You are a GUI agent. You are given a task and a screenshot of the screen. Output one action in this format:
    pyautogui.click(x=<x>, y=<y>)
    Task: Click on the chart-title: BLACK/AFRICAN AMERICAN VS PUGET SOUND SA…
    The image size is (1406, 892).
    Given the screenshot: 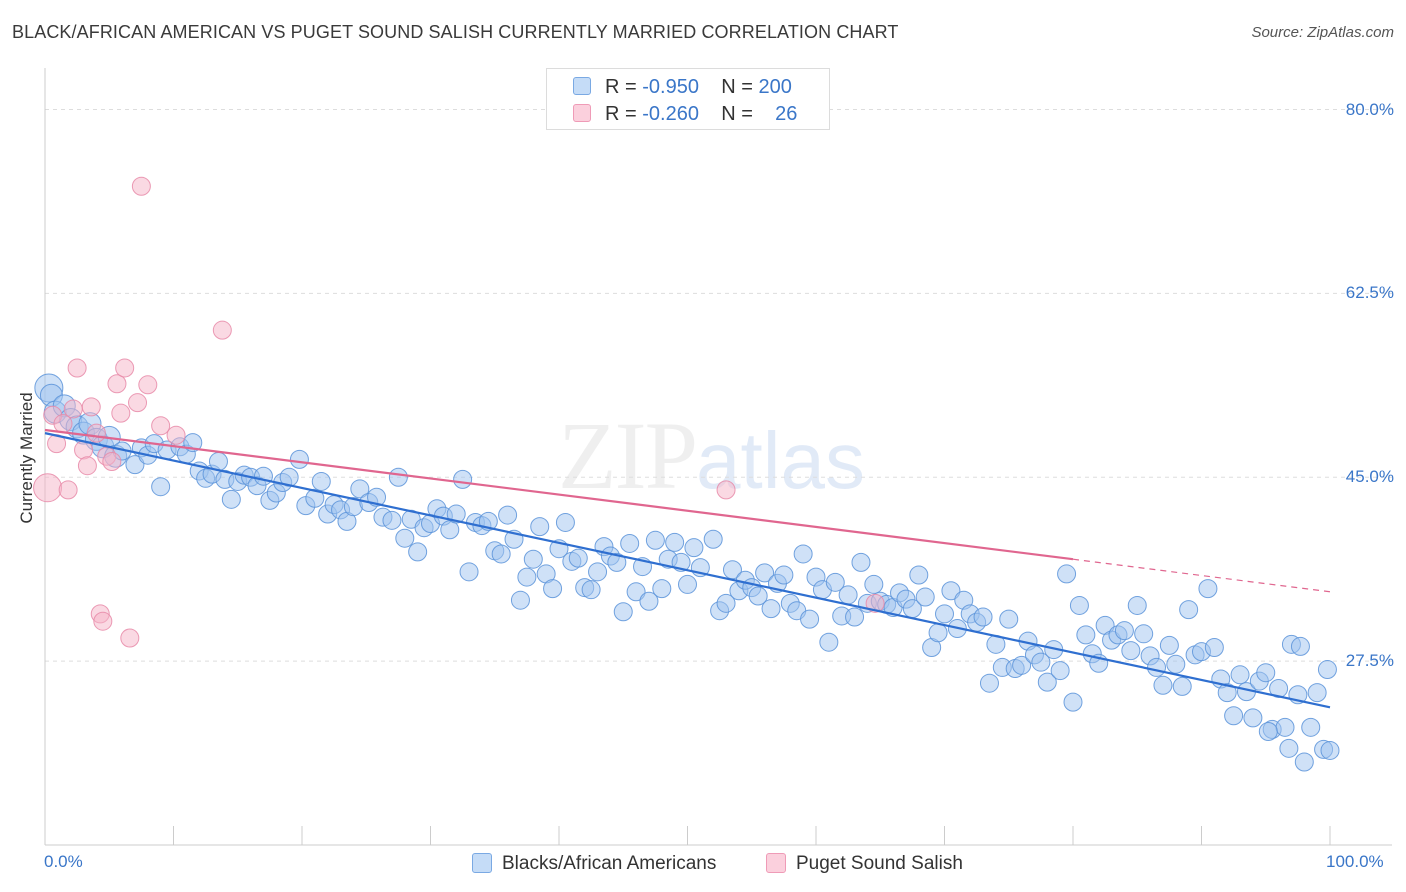 What is the action you would take?
    pyautogui.click(x=455, y=32)
    